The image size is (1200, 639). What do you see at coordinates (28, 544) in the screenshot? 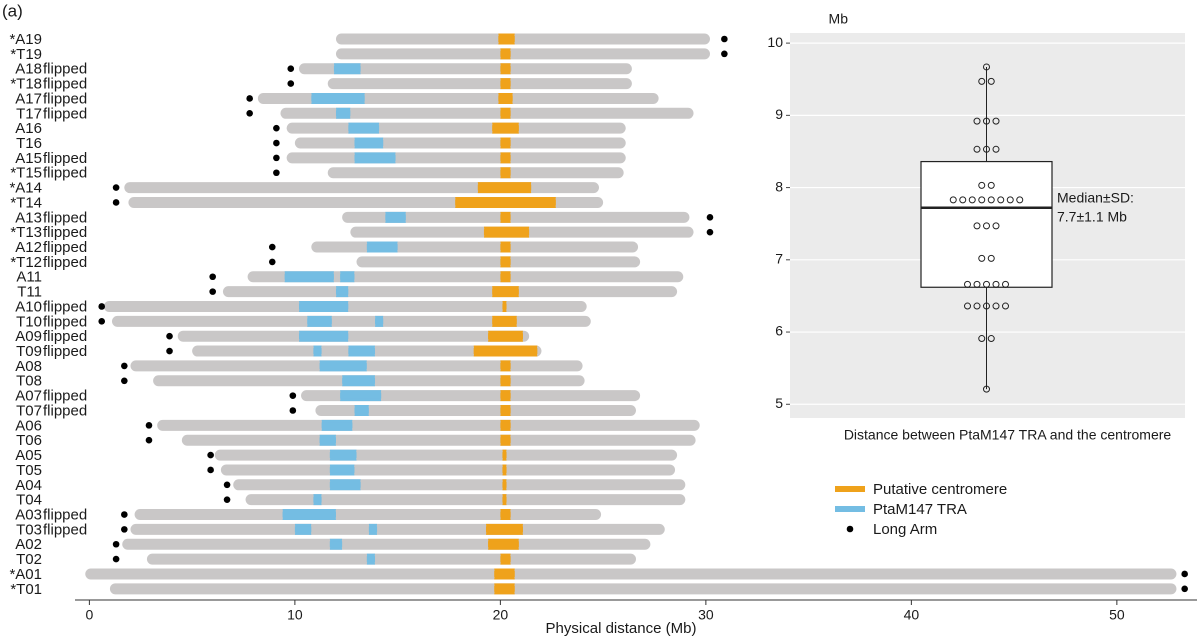
I see `row-label: A02` at bounding box center [28, 544].